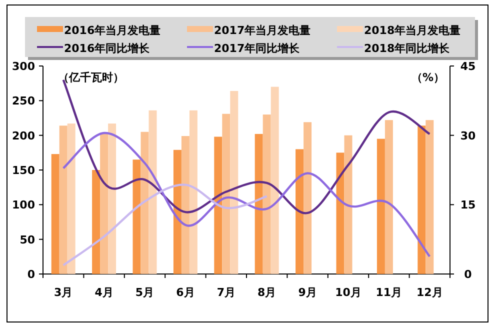  What do you see at coordinates (348, 292) in the screenshot?
I see `x-tick-label: 10月` at bounding box center [348, 292].